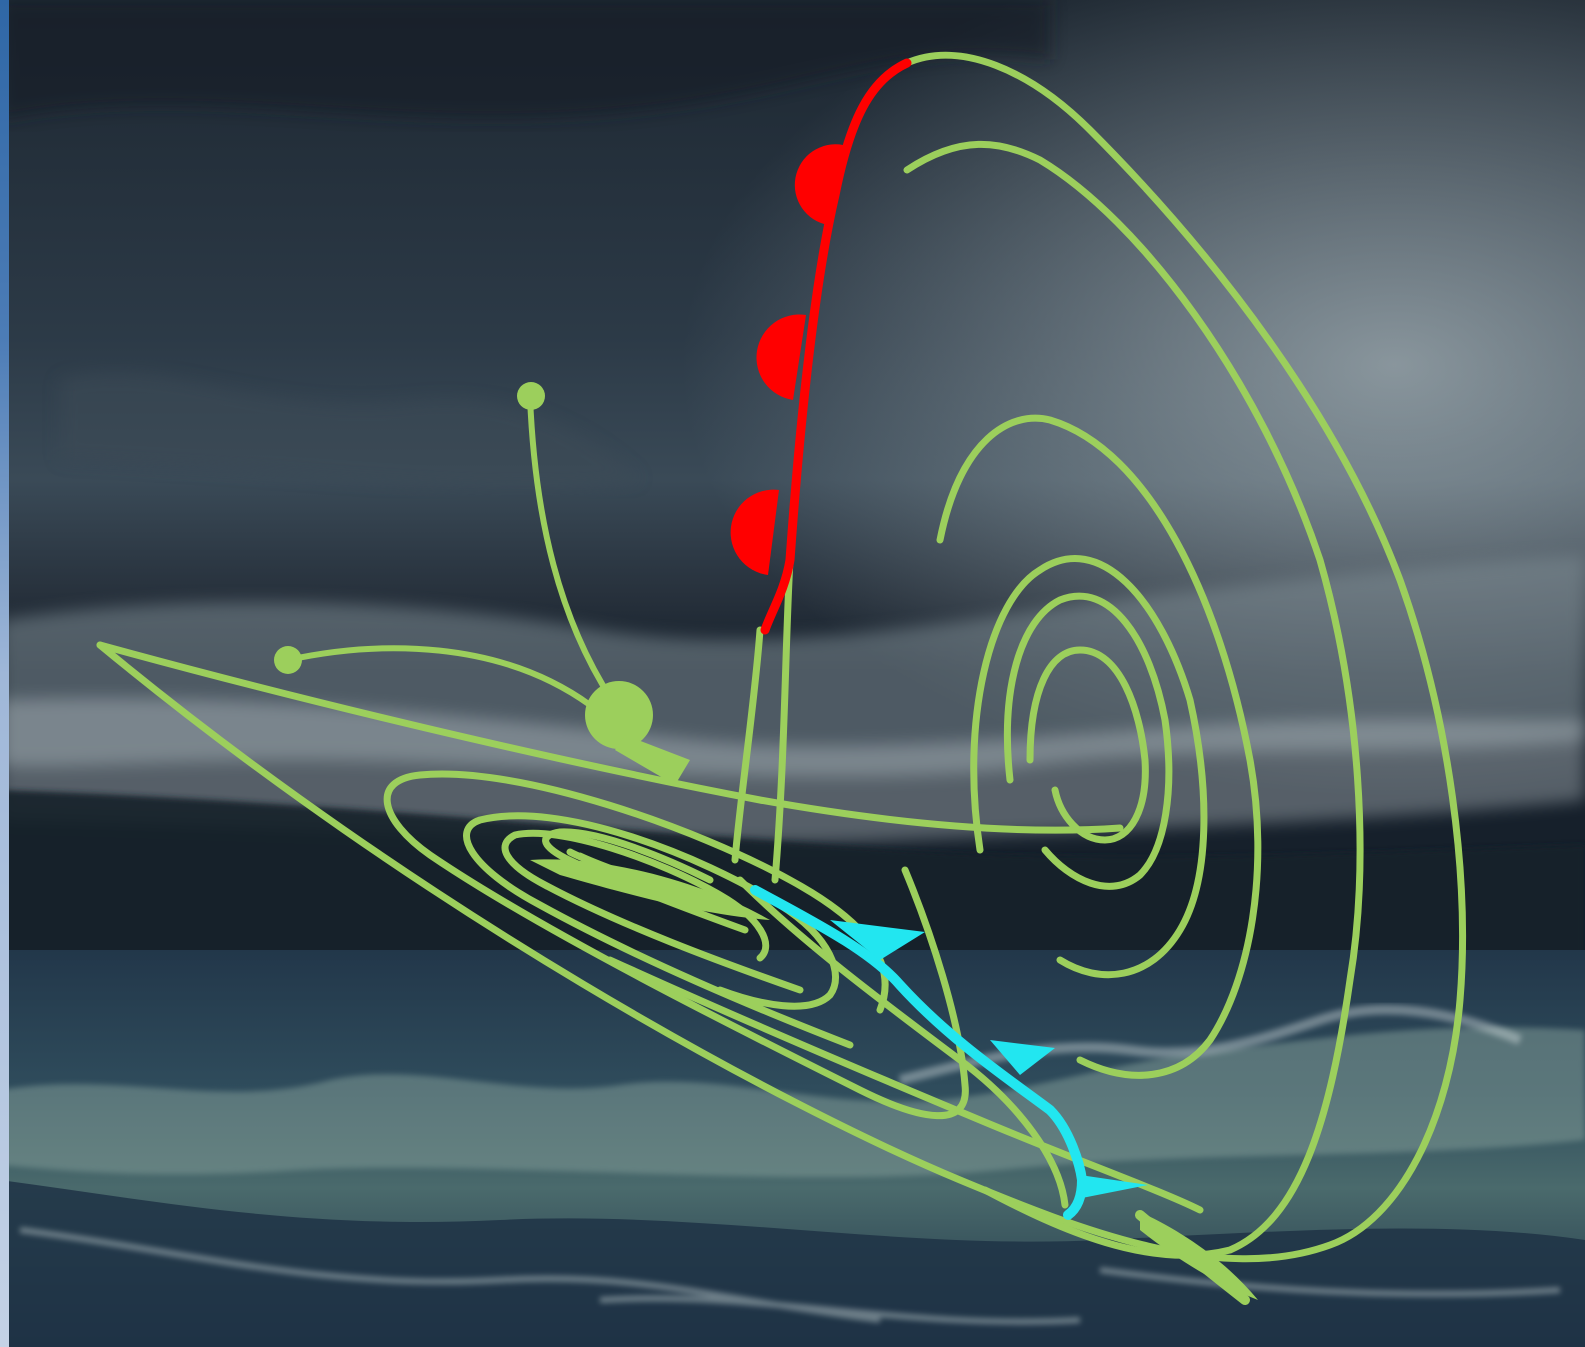  Describe the element at coordinates (650, 889) in the screenshot. I see `attractor-lobe` at that location.